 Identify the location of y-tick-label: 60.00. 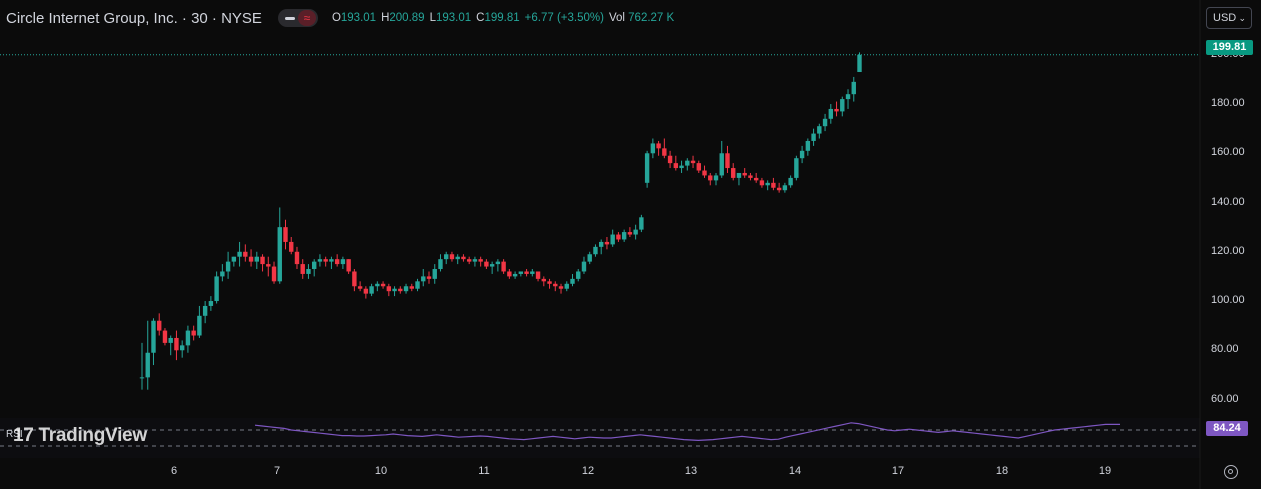
(1225, 398).